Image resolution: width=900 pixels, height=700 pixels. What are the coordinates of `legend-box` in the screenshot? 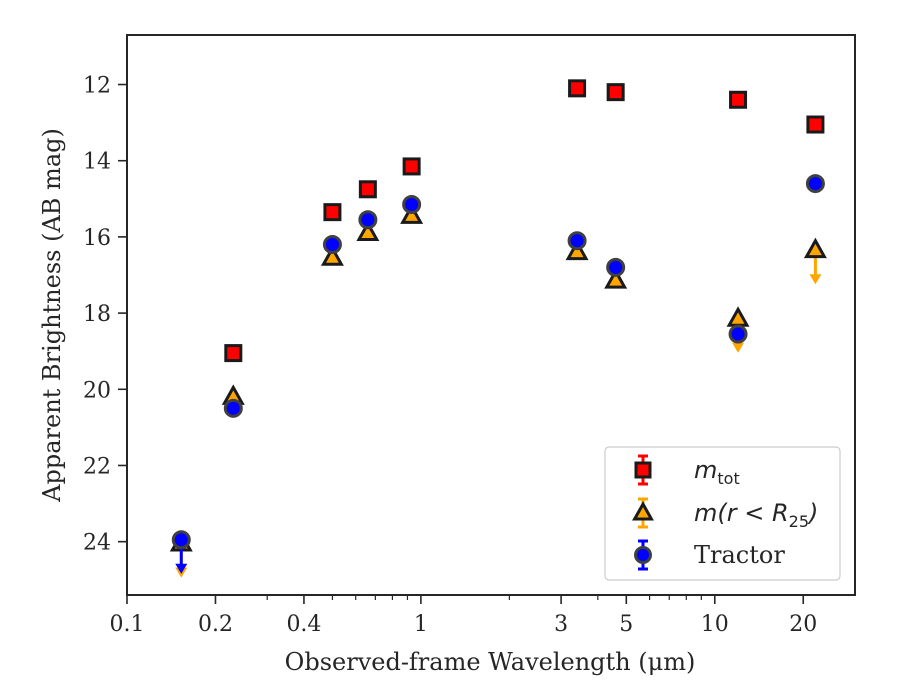 It's located at (722, 513).